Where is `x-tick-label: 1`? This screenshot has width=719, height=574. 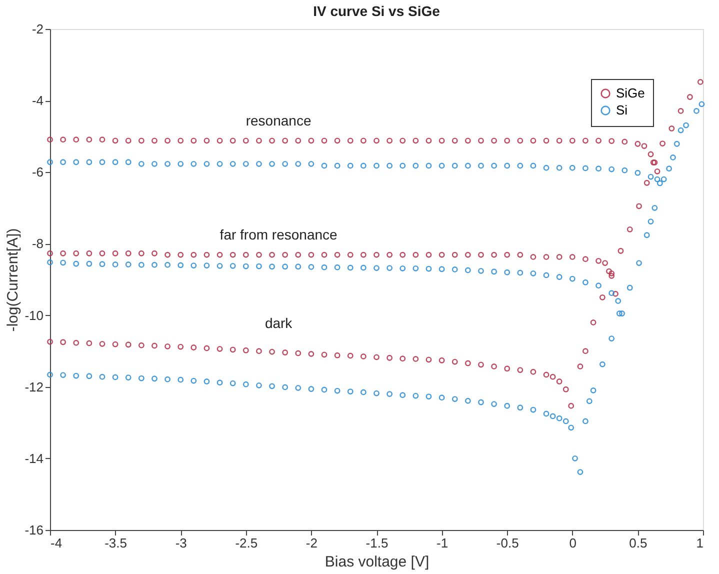 x-tick-label: 1 is located at coordinates (700, 543).